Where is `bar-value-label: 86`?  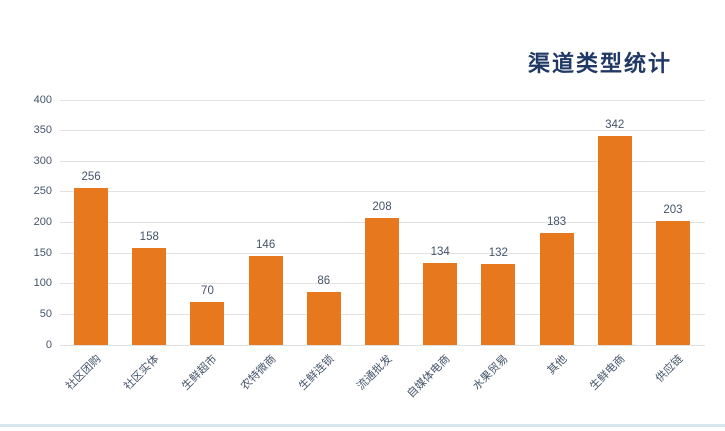 bar-value-label: 86 is located at coordinates (324, 281).